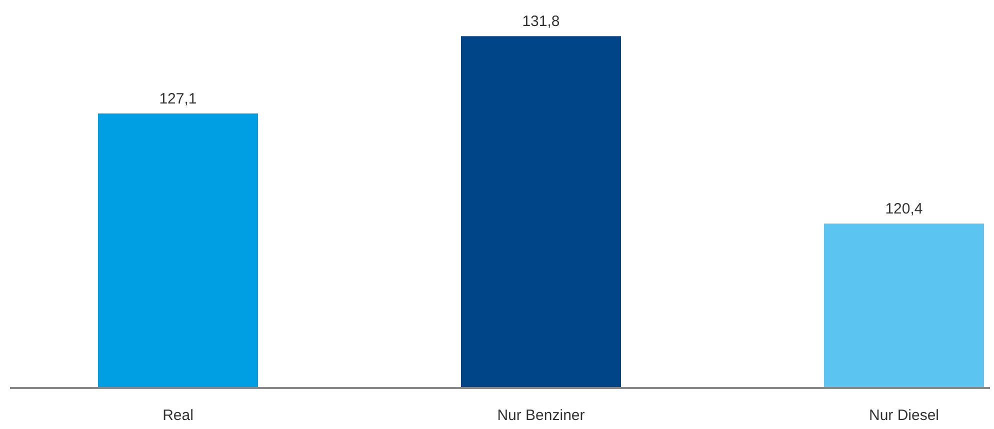  Describe the element at coordinates (178, 99) in the screenshot. I see `data-label: 127,1` at that location.